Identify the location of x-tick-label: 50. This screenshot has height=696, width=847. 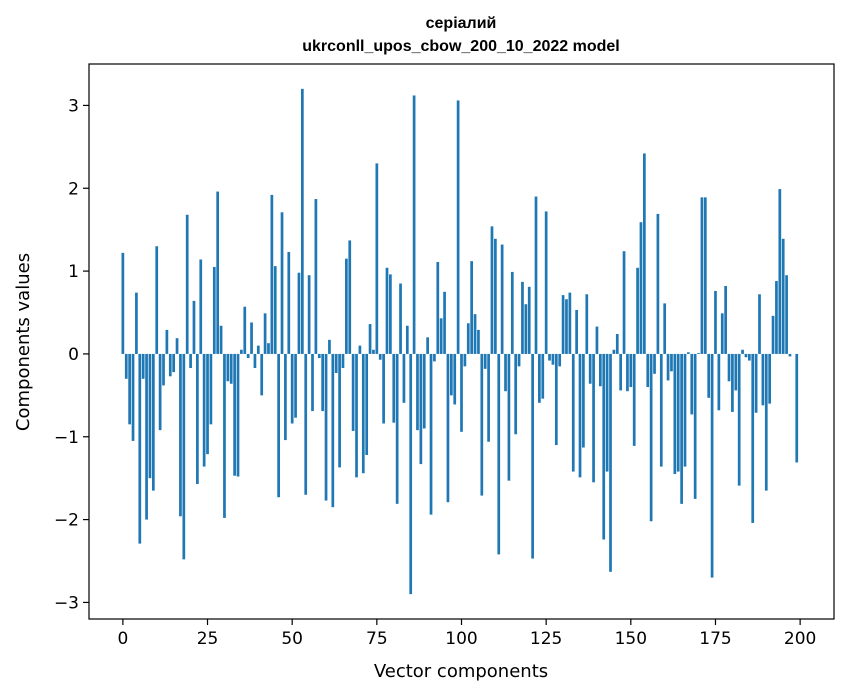
(292, 639).